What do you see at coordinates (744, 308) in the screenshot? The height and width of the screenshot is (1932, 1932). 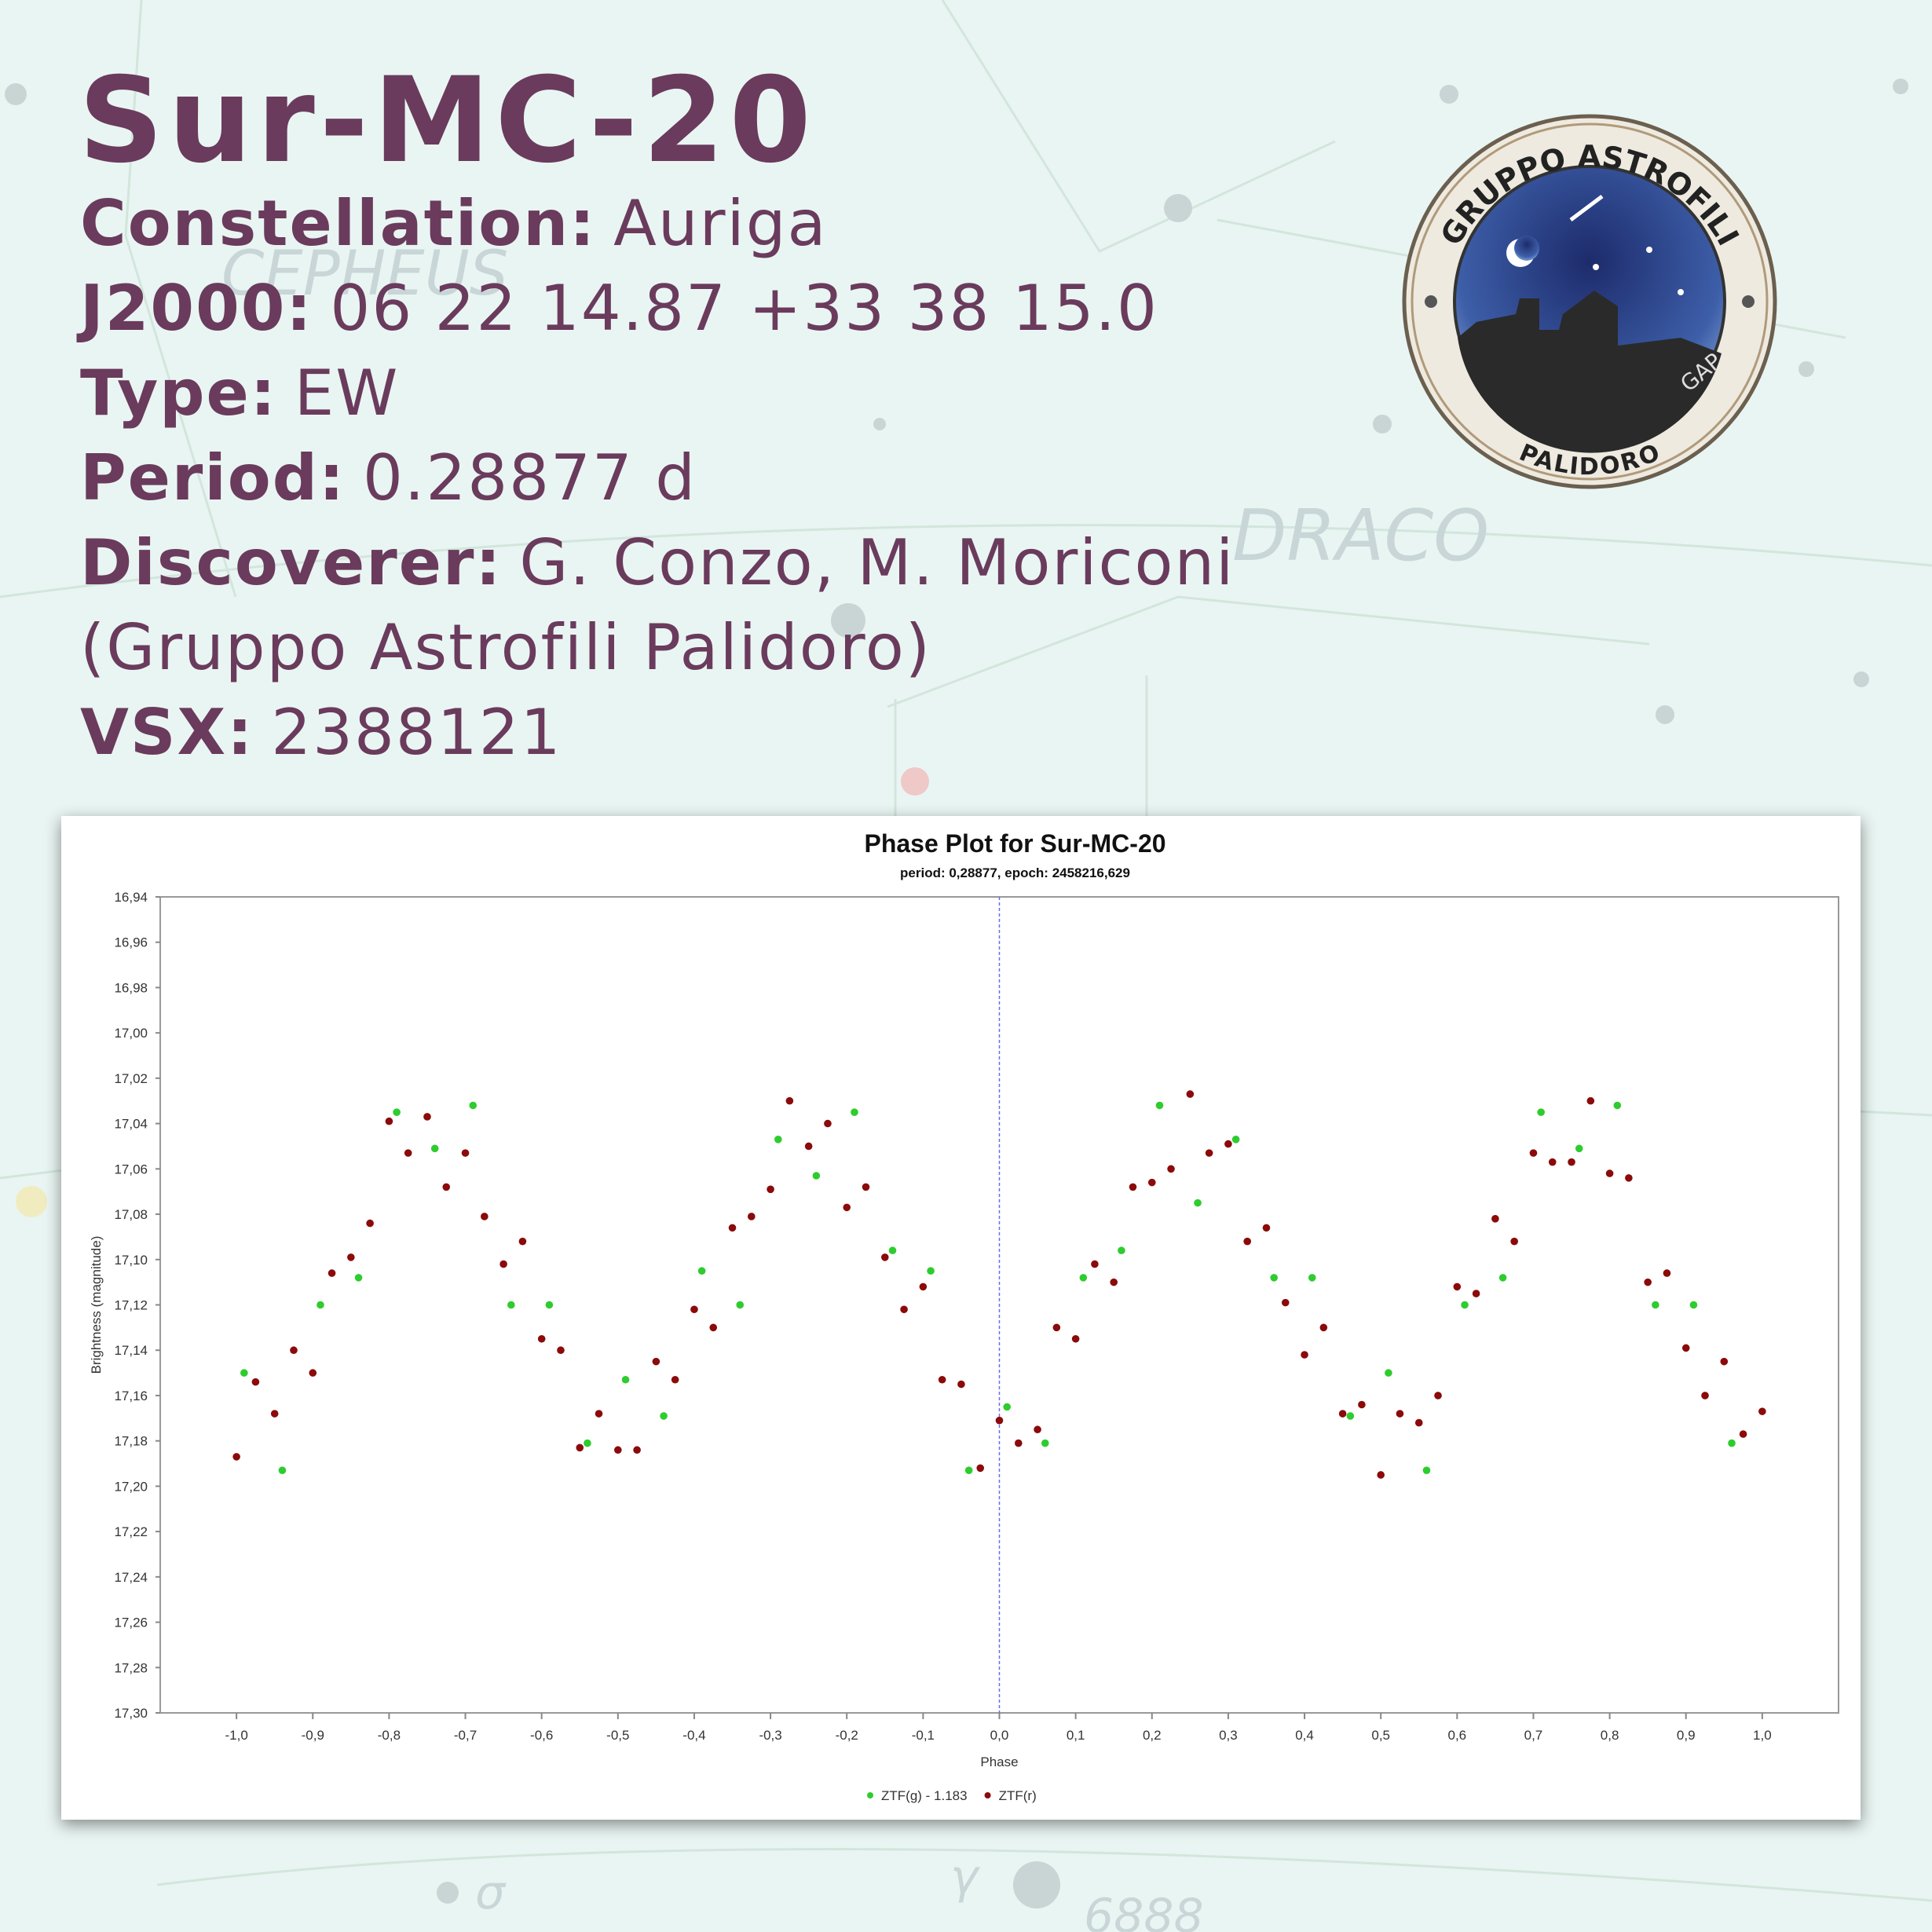 I see `info-value: 06 22 14.87 +33 38 15.0` at bounding box center [744, 308].